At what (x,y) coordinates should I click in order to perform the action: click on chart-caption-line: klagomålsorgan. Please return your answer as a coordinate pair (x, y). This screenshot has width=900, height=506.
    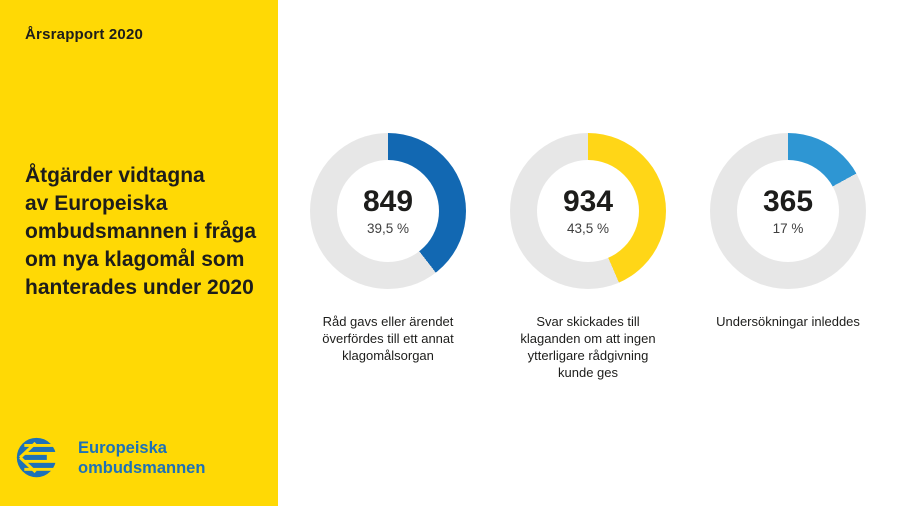
    Looking at the image, I should click on (388, 355).